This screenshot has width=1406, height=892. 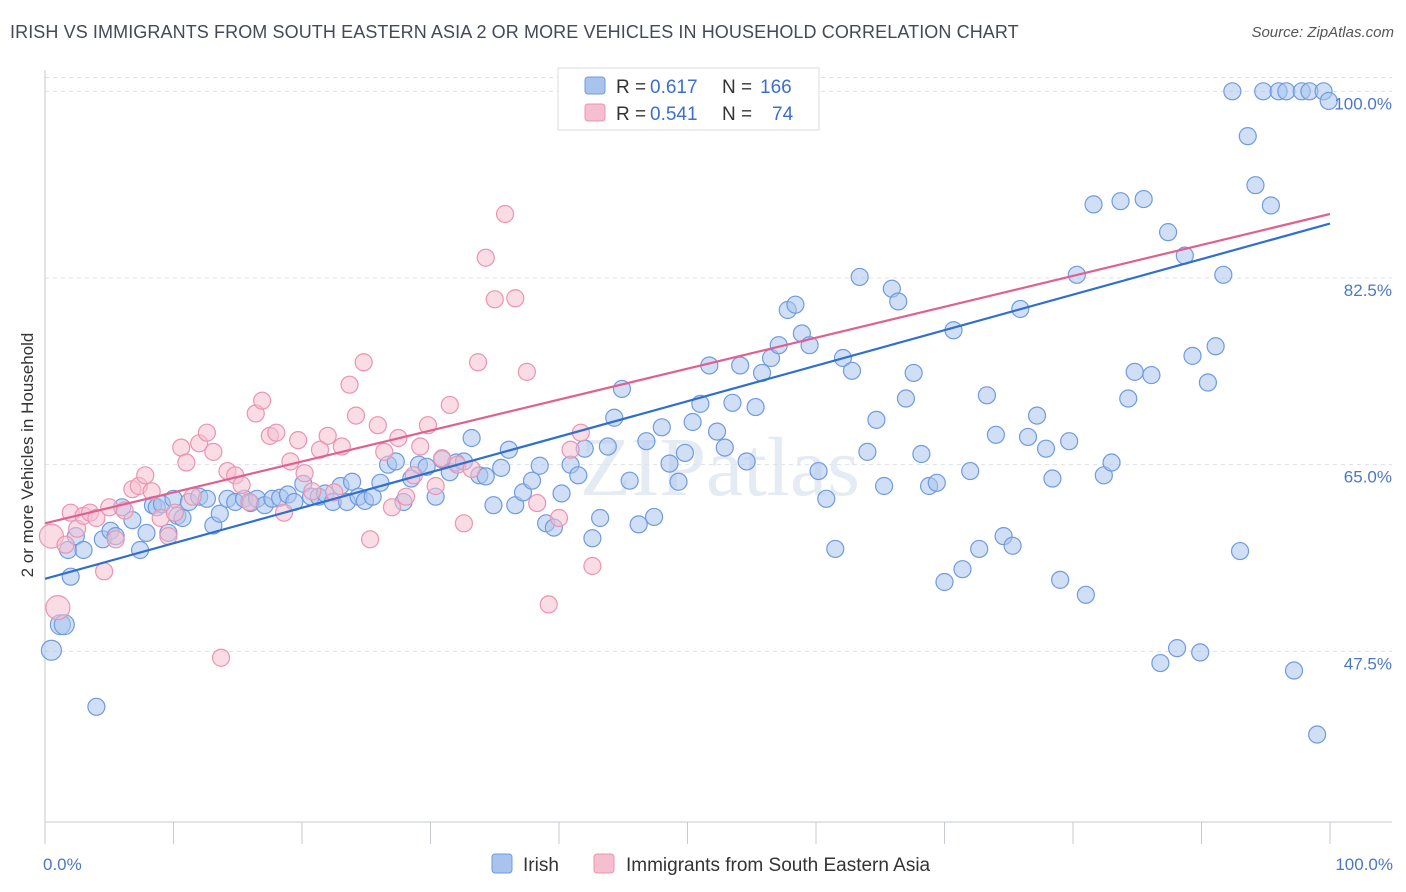 What do you see at coordinates (1368, 290) in the screenshot?
I see `y-tick-label-2: 82.5%` at bounding box center [1368, 290].